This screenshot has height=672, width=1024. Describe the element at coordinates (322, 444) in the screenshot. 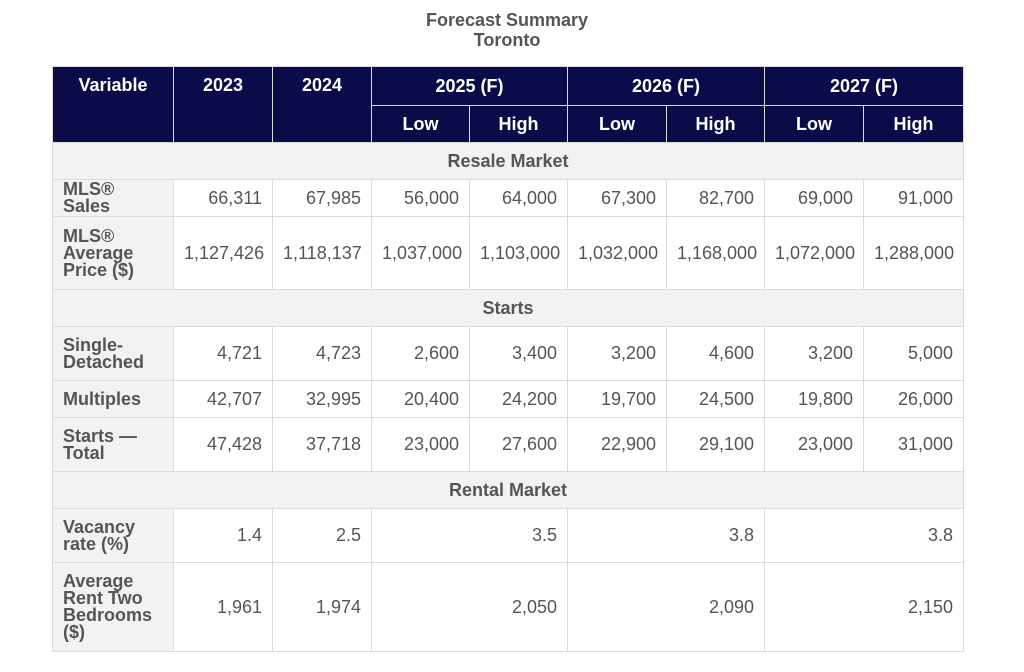

I see `cell-value: 37,718` at that location.